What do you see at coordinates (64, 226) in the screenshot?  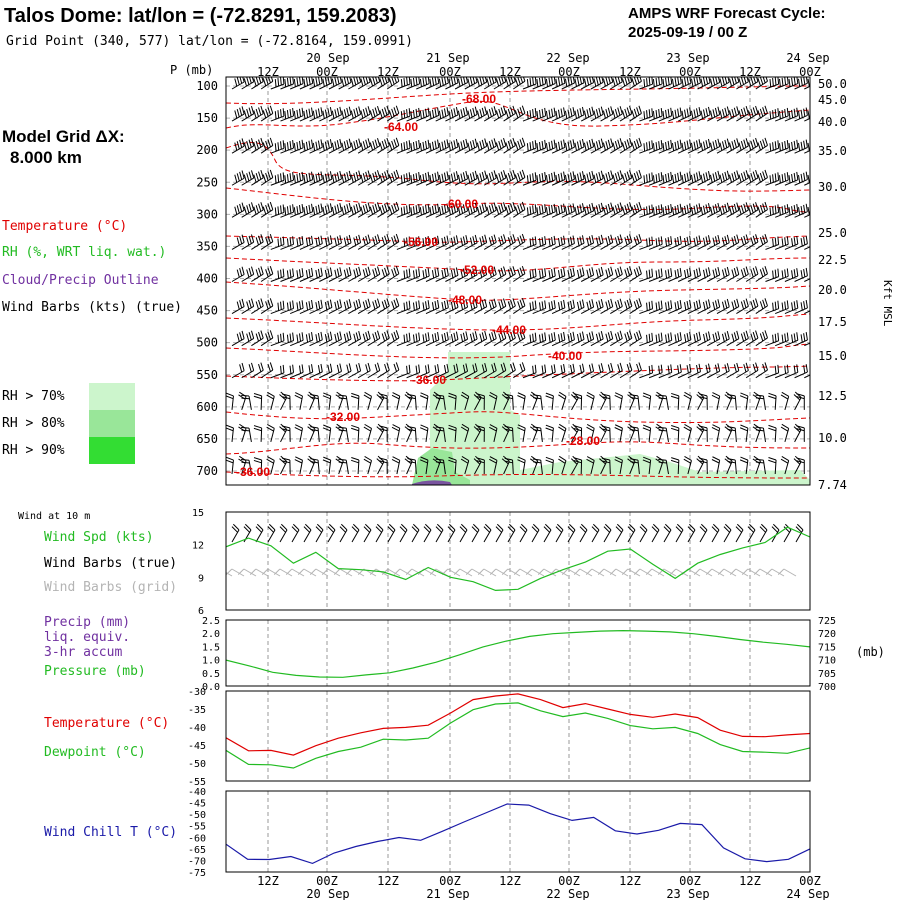 I see `legend-temperature: Temperature (°C)` at bounding box center [64, 226].